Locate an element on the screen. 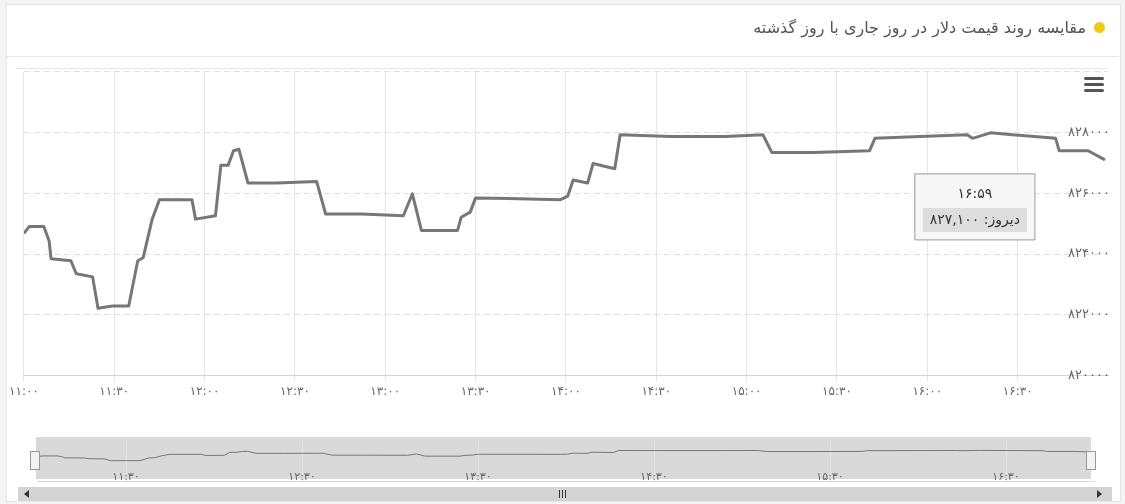  x-tick-label: ۱۲:۰۰ is located at coordinates (204, 390).